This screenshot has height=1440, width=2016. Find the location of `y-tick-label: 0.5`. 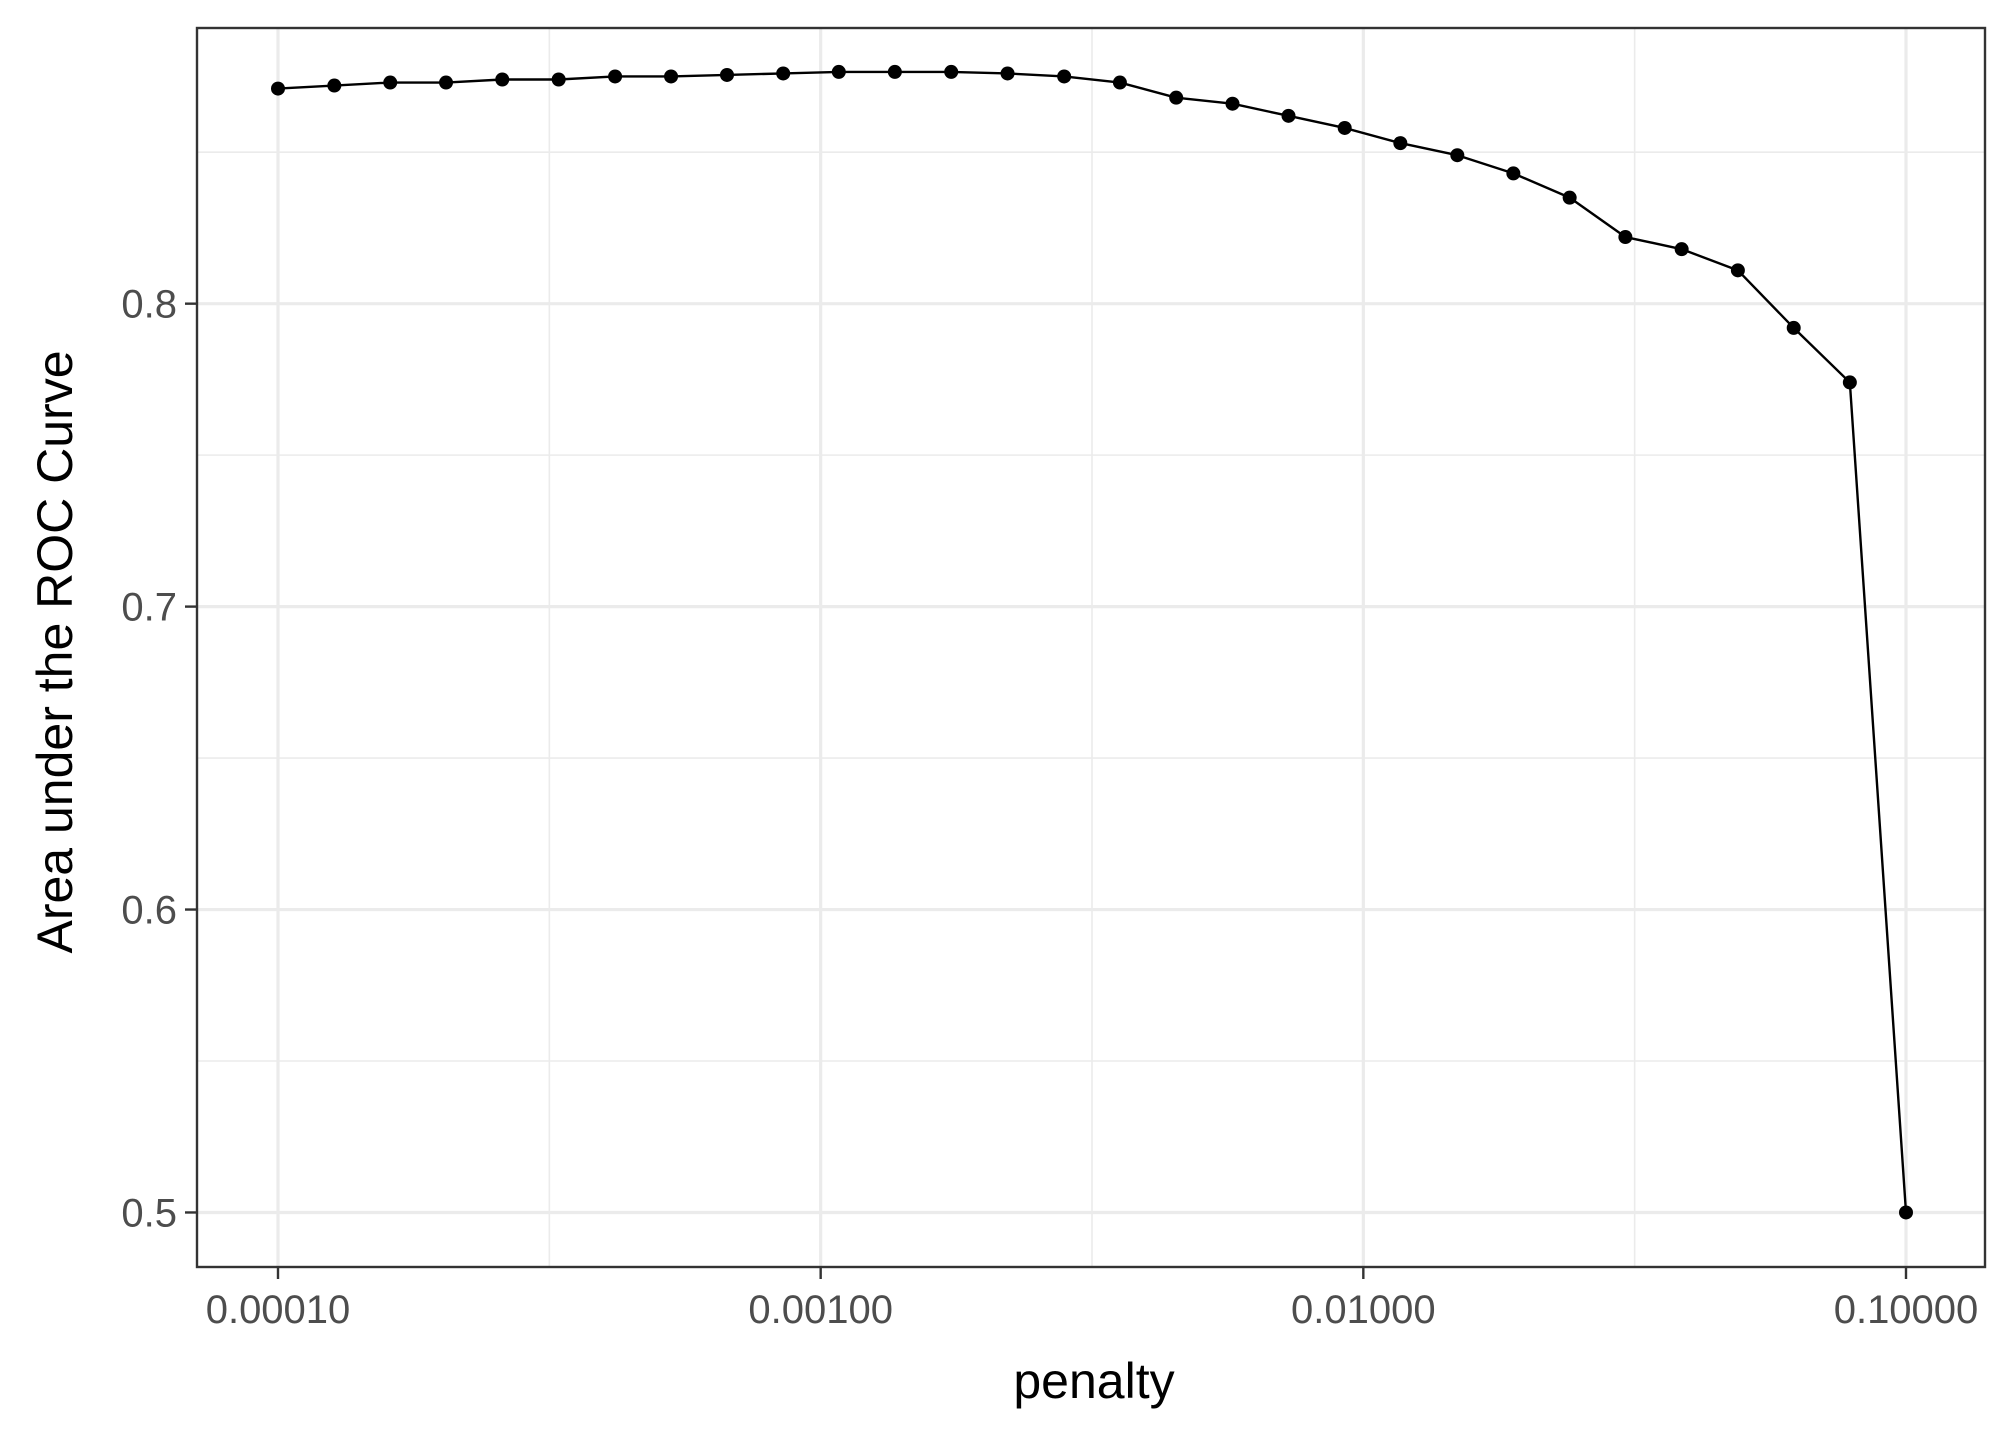

y-tick-label: 0.5 is located at coordinates (149, 1213).